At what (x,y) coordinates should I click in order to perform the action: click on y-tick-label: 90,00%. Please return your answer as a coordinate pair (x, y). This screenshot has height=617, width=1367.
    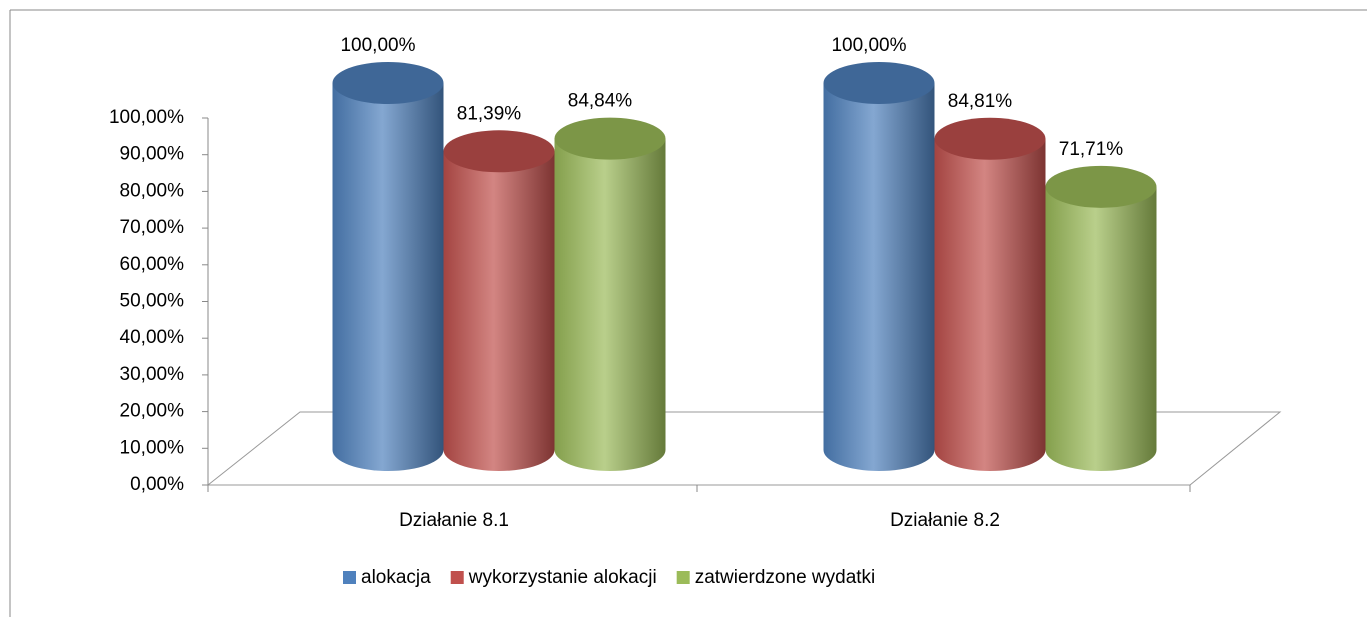
    Looking at the image, I should click on (152, 154).